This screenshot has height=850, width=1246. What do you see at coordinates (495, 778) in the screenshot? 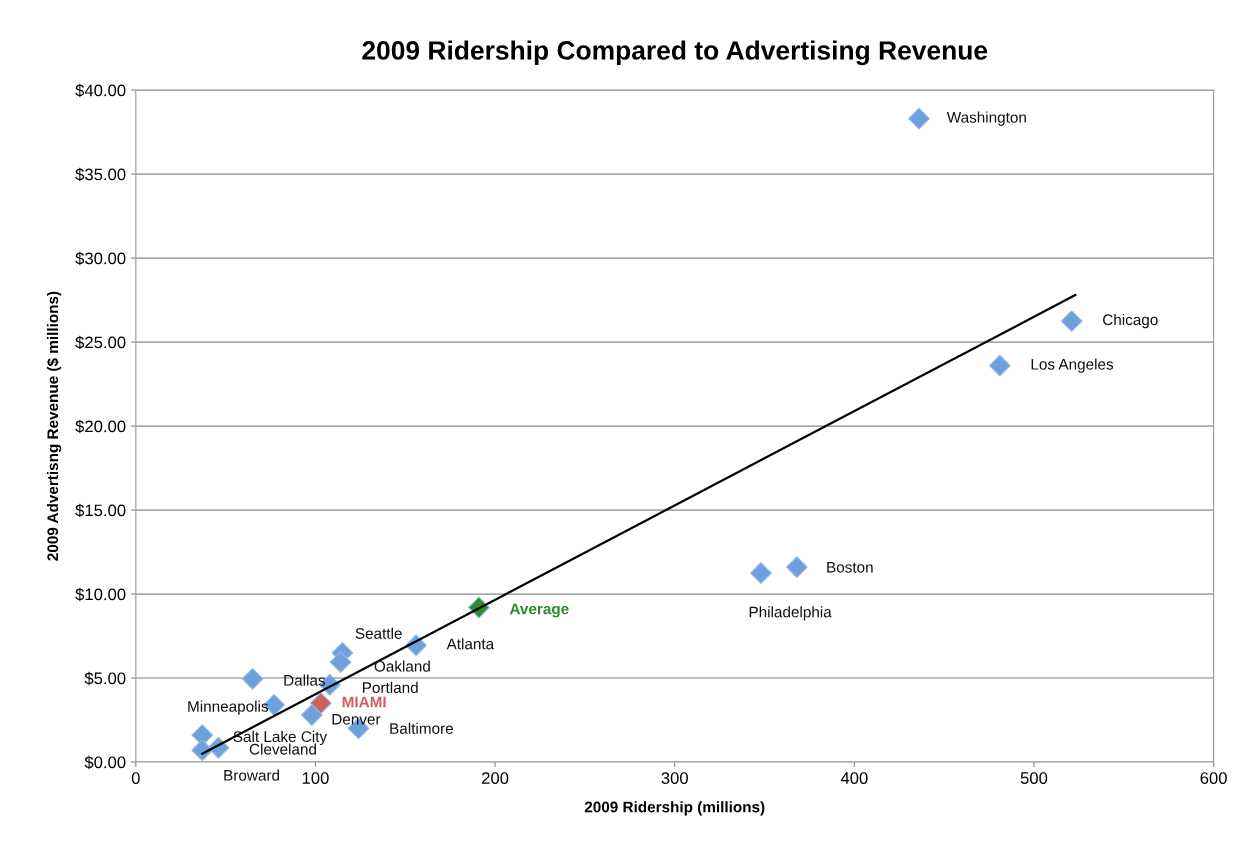
I see `x-tick-label: 200` at bounding box center [495, 778].